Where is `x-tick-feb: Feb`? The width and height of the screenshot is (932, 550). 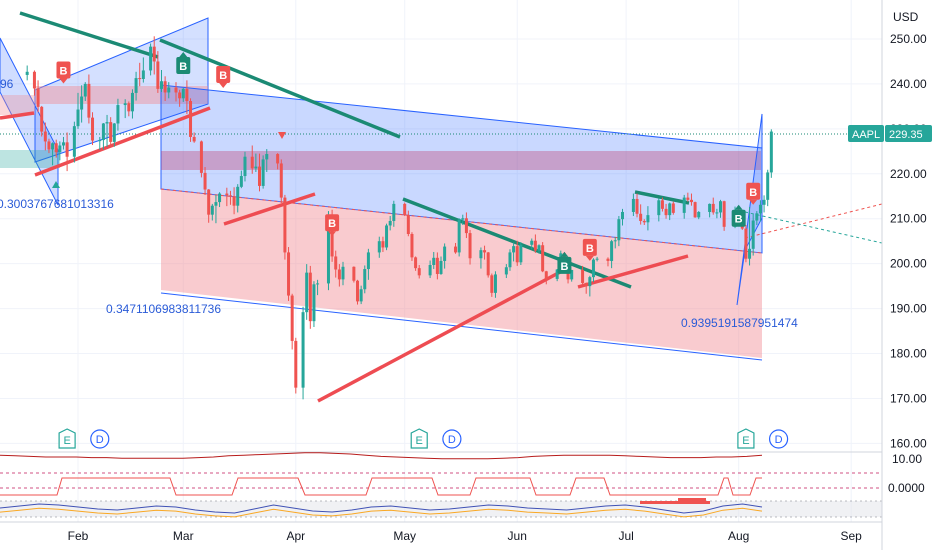
x-tick-feb: Feb is located at coordinates (78, 536).